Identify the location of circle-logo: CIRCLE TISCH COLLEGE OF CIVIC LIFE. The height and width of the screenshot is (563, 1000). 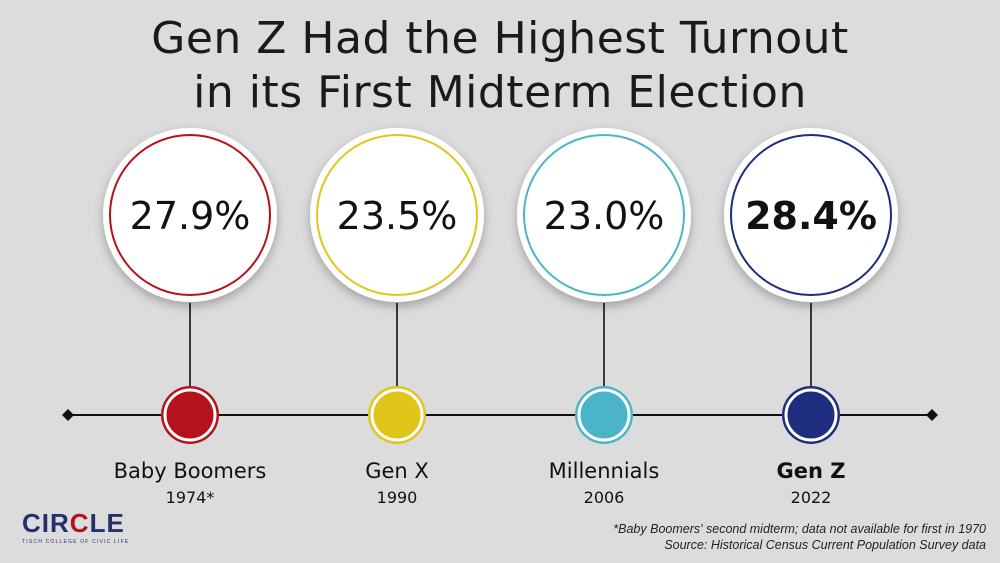
(75, 527).